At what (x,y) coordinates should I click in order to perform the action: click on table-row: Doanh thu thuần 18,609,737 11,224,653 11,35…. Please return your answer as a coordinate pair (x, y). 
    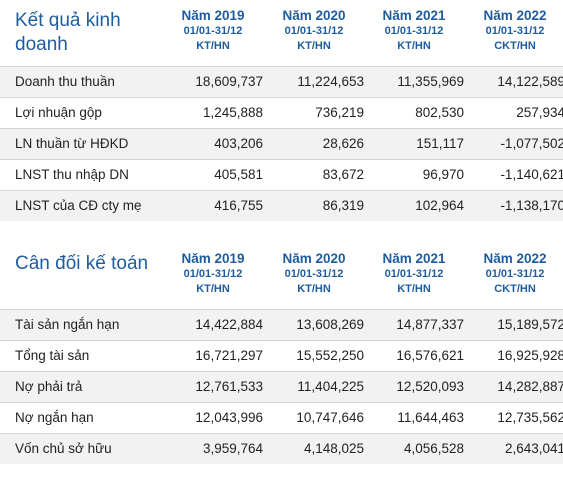
    Looking at the image, I should click on (281, 81).